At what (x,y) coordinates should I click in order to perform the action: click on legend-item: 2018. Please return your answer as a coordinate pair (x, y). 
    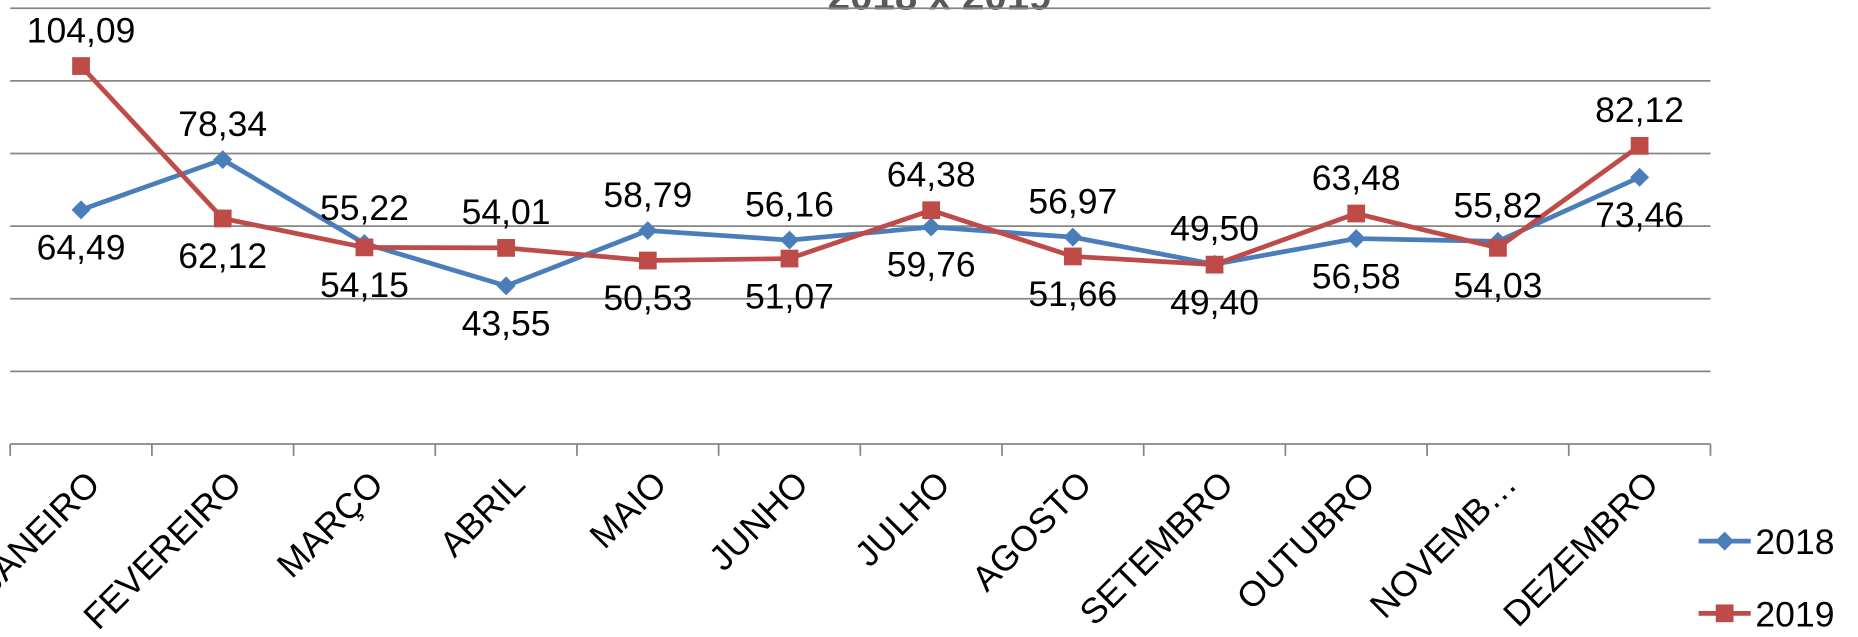
    Looking at the image, I should click on (1766, 542).